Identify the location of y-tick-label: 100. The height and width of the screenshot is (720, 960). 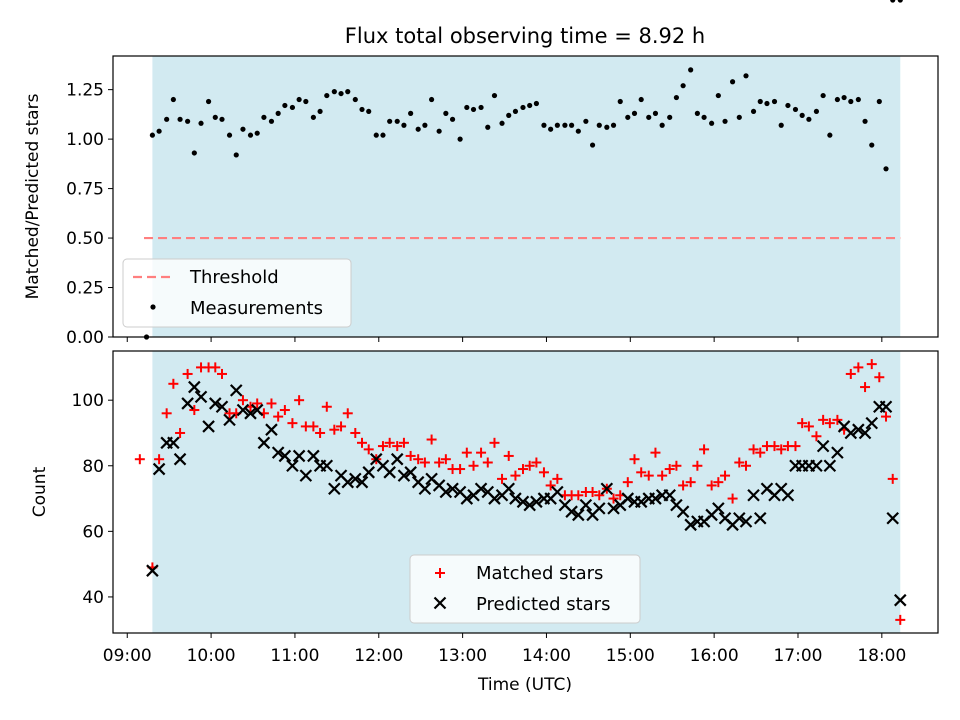
(88, 401).